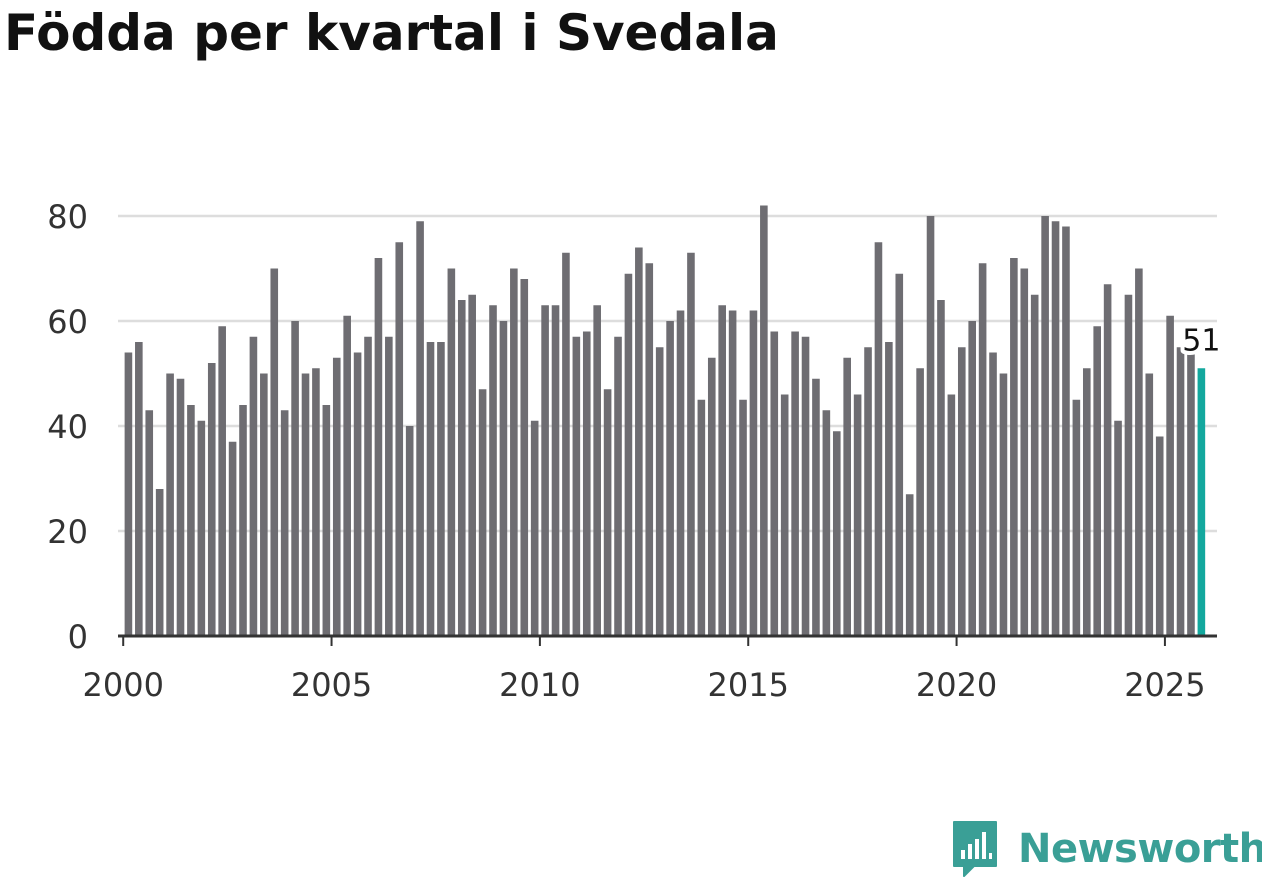 The height and width of the screenshot is (880, 1262). I want to click on y-tick-label: 0, so click(78, 637).